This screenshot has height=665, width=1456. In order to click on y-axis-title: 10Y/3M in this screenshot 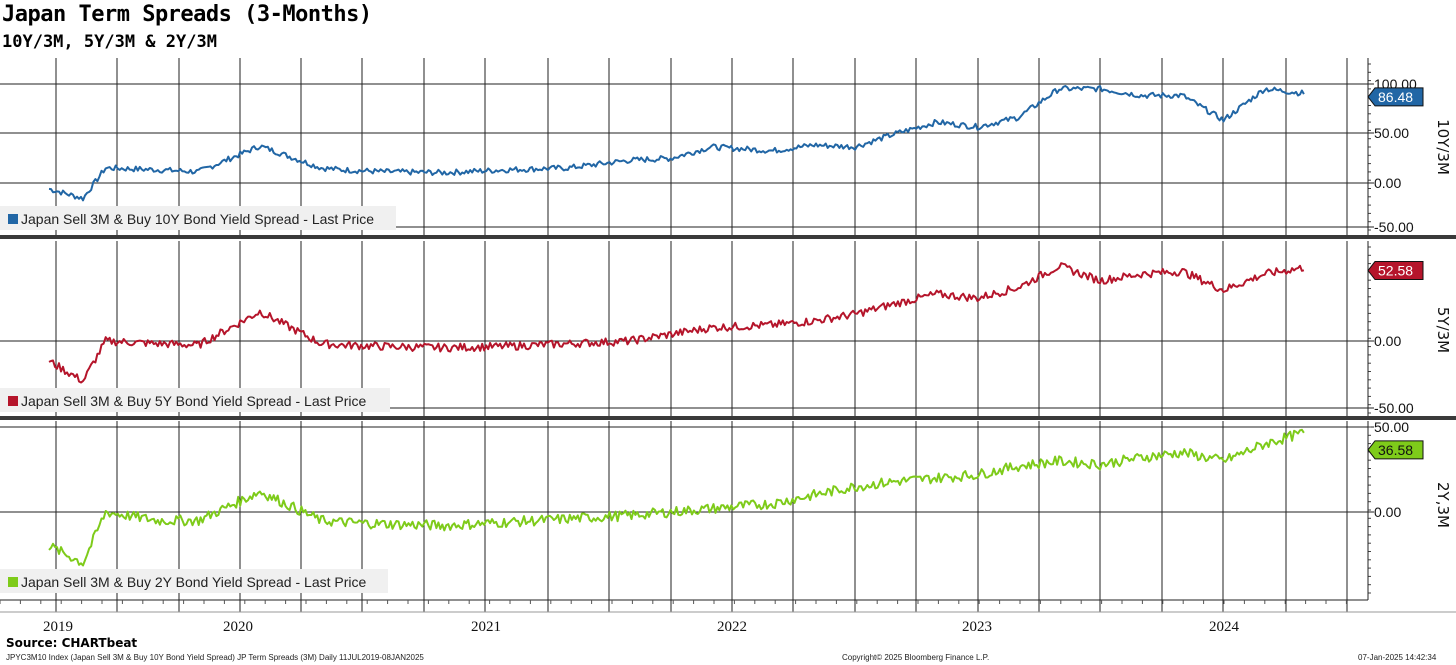, I will do `click(1443, 147)`.